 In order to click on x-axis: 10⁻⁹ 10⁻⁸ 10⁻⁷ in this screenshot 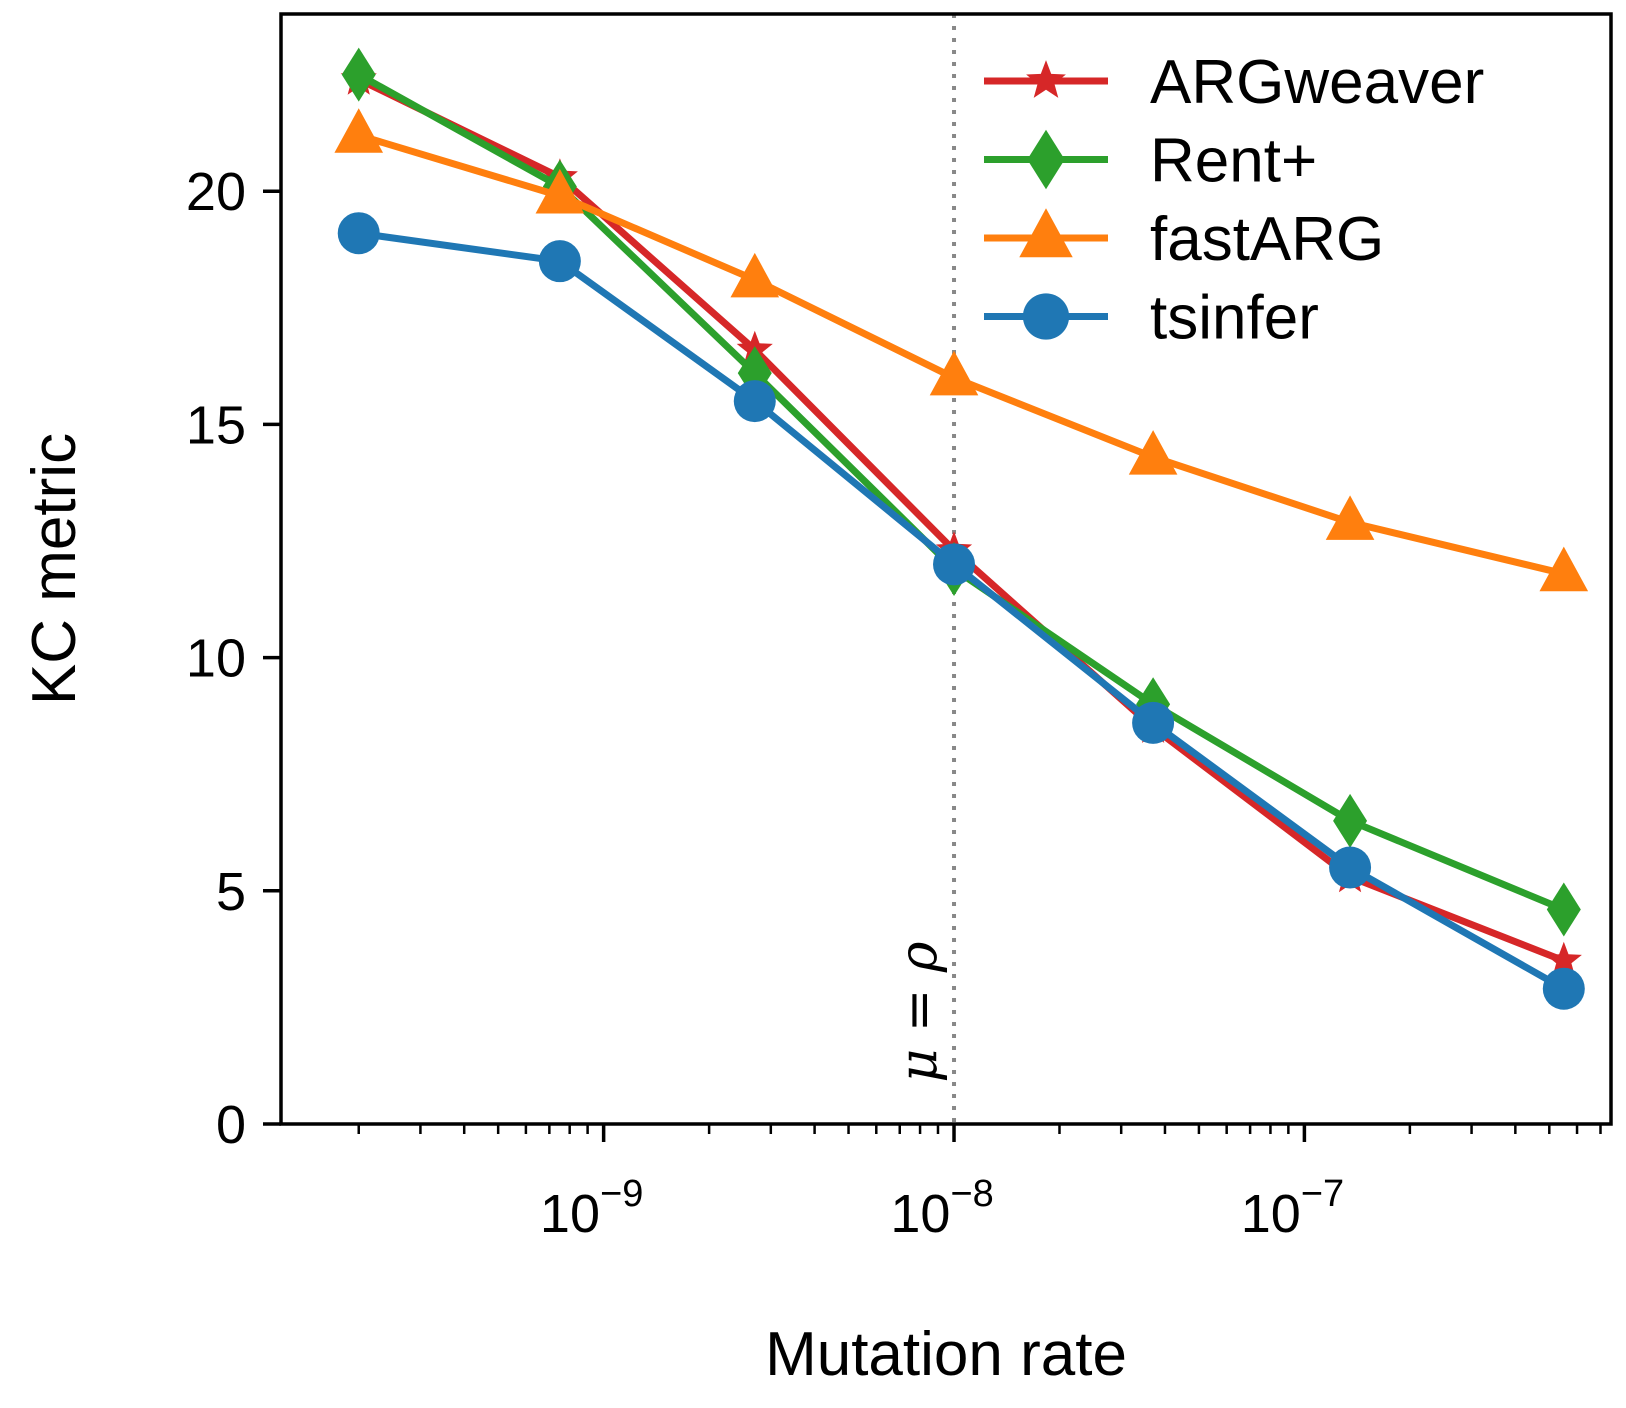, I will do `click(979, 1184)`.